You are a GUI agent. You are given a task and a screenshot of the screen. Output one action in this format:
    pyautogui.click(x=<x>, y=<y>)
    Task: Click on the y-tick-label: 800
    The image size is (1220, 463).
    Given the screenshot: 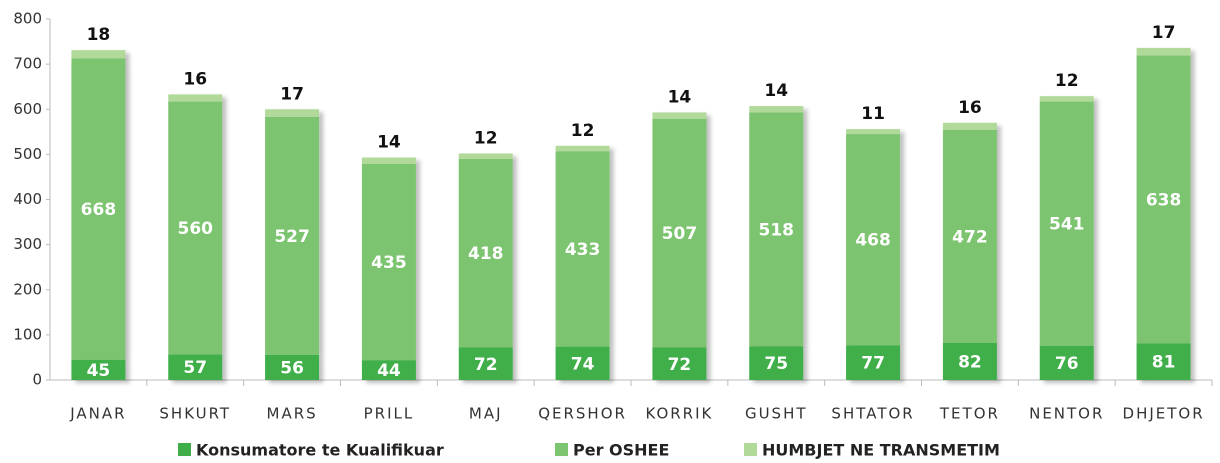 What is the action you would take?
    pyautogui.click(x=27, y=19)
    